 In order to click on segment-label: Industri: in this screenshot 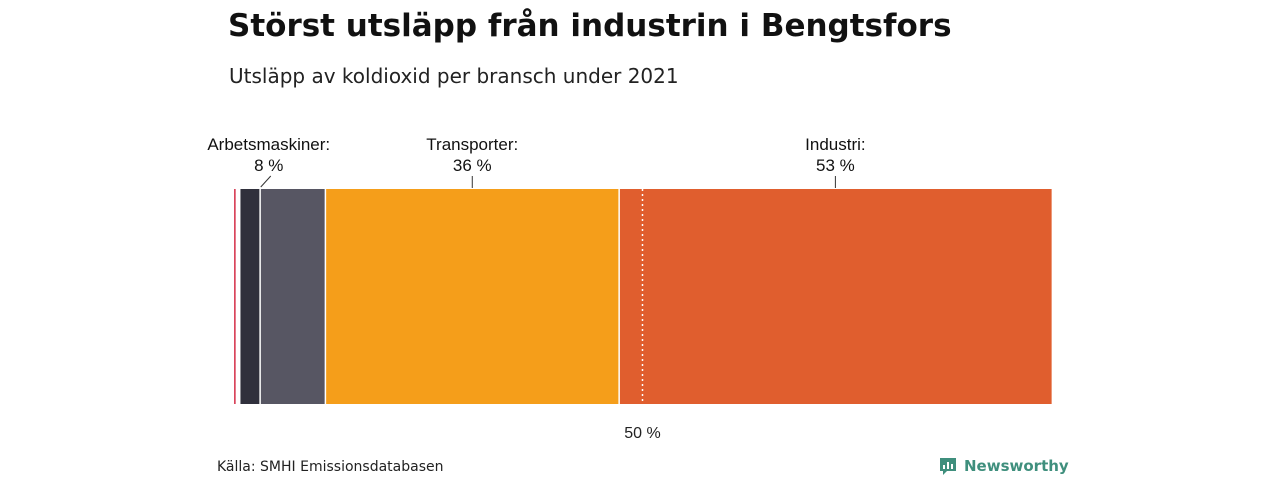, I will do `click(835, 144)`.